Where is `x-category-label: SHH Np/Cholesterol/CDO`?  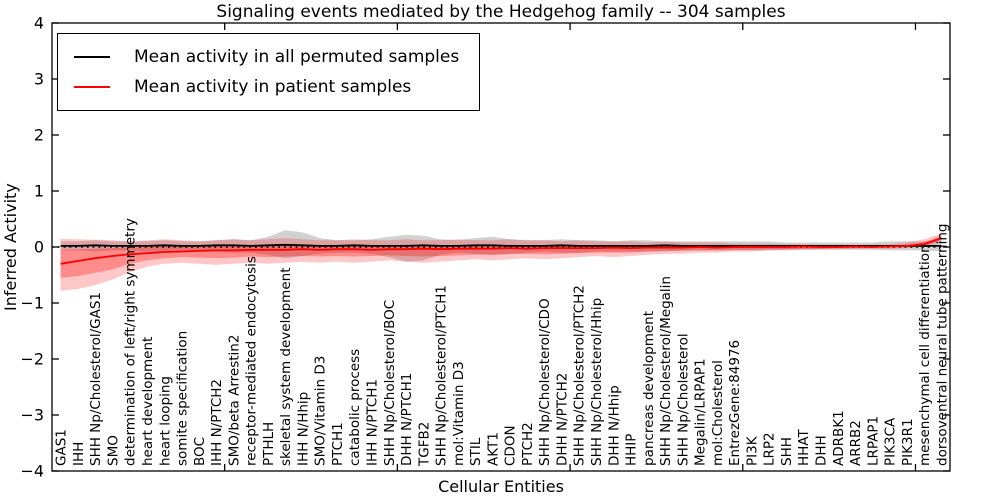 x-category-label: SHH Np/Cholesterol/CDO is located at coordinates (545, 382).